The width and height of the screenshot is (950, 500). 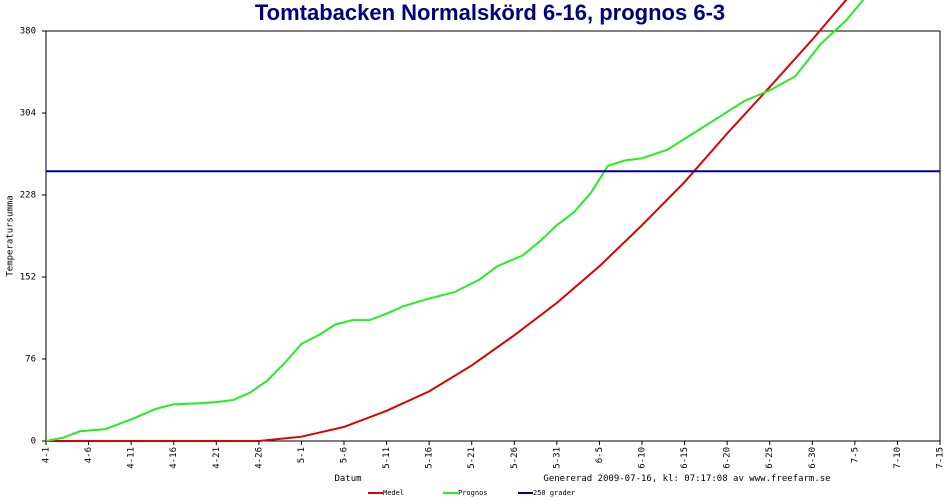 What do you see at coordinates (685, 458) in the screenshot?
I see `x-tick-label: 6-15` at bounding box center [685, 458].